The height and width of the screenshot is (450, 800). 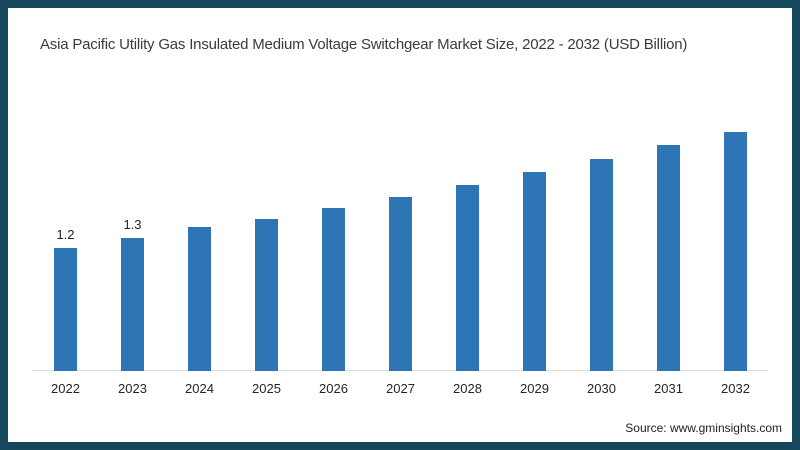 What do you see at coordinates (534, 271) in the screenshot?
I see `bar-2029` at bounding box center [534, 271].